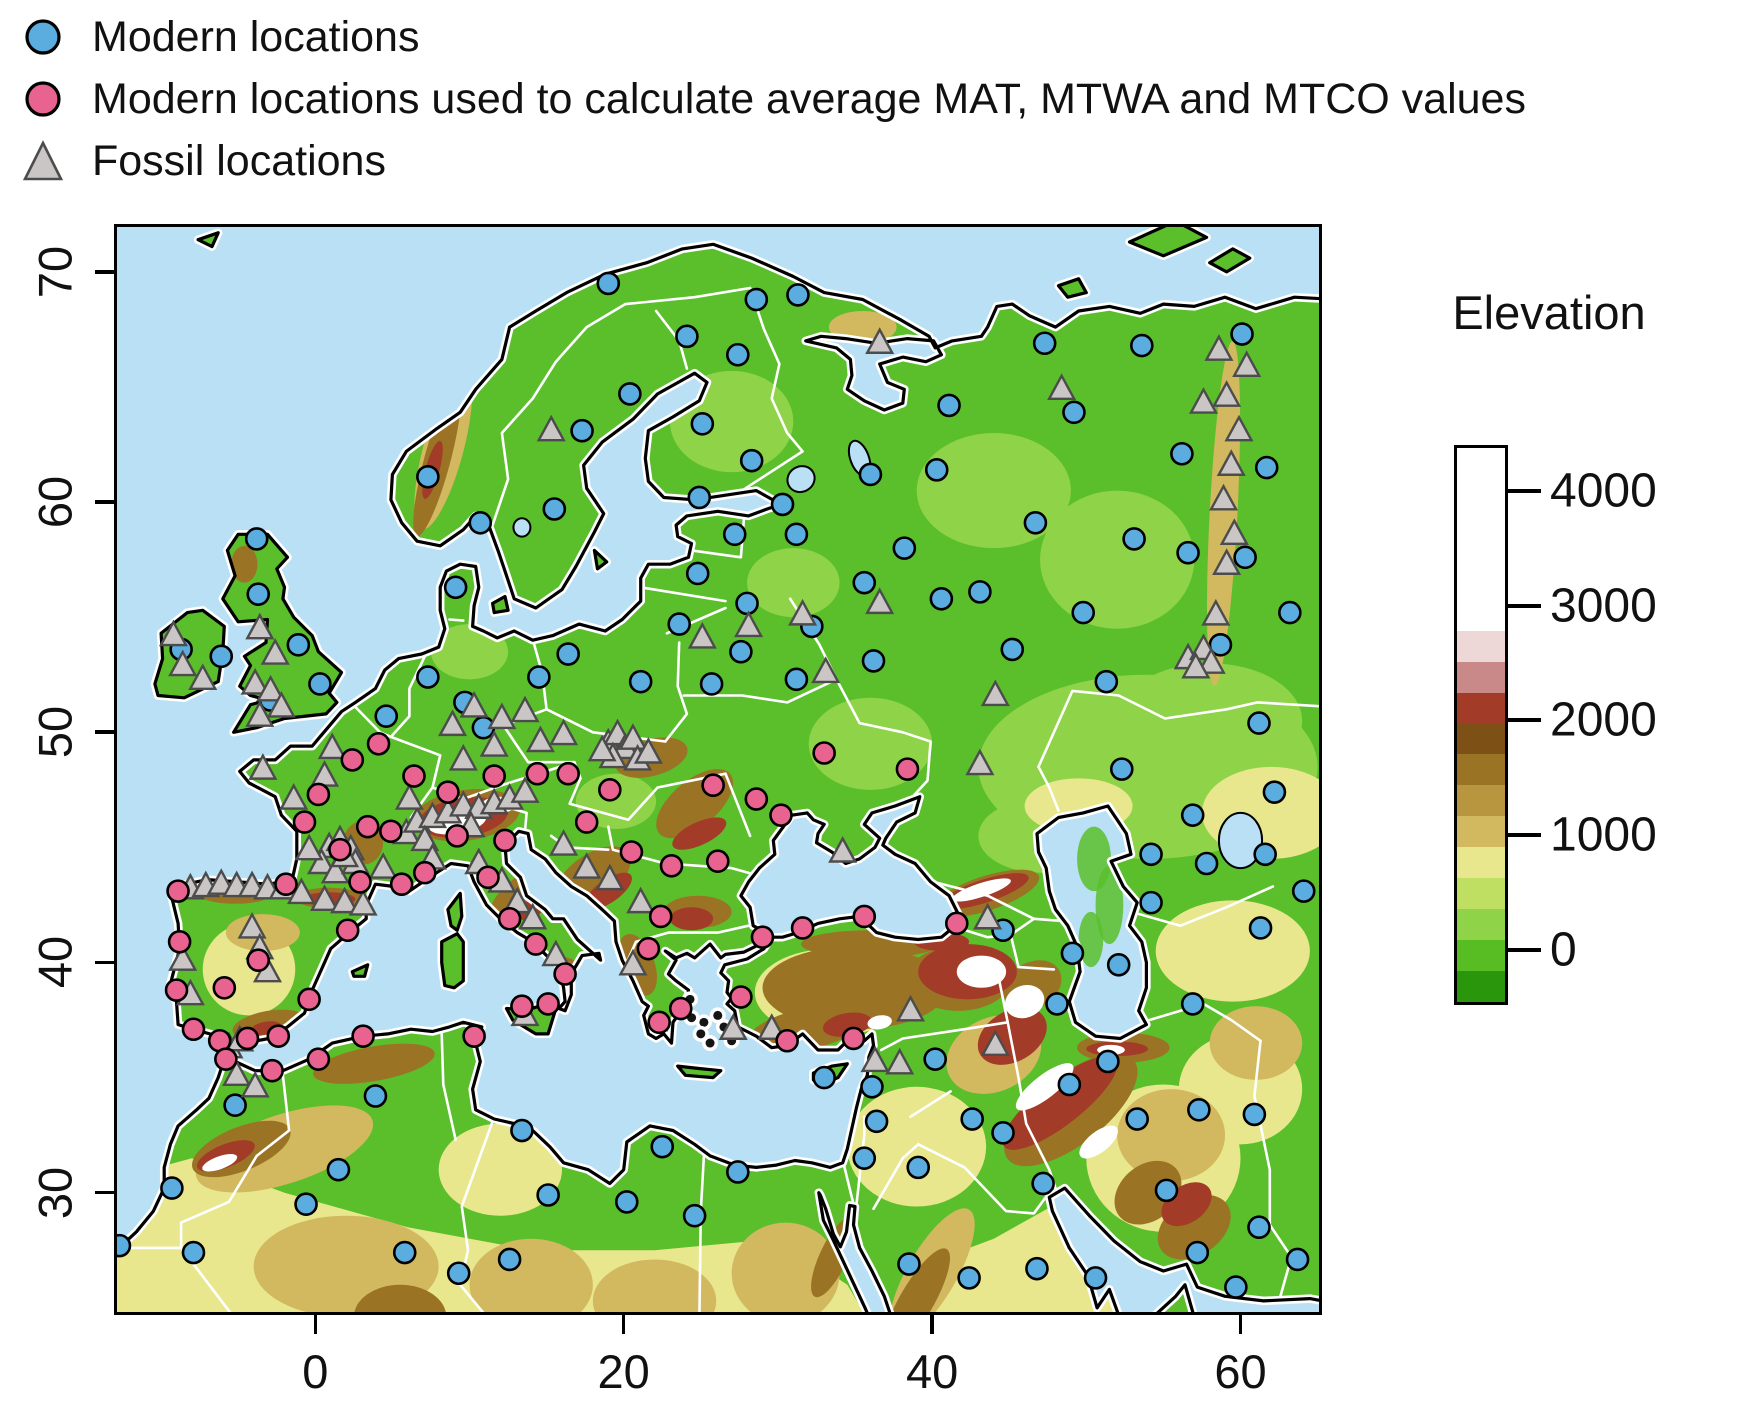 The image size is (1756, 1422). Describe the element at coordinates (55, 502) in the screenshot. I see `y-tick-label: 60` at that location.